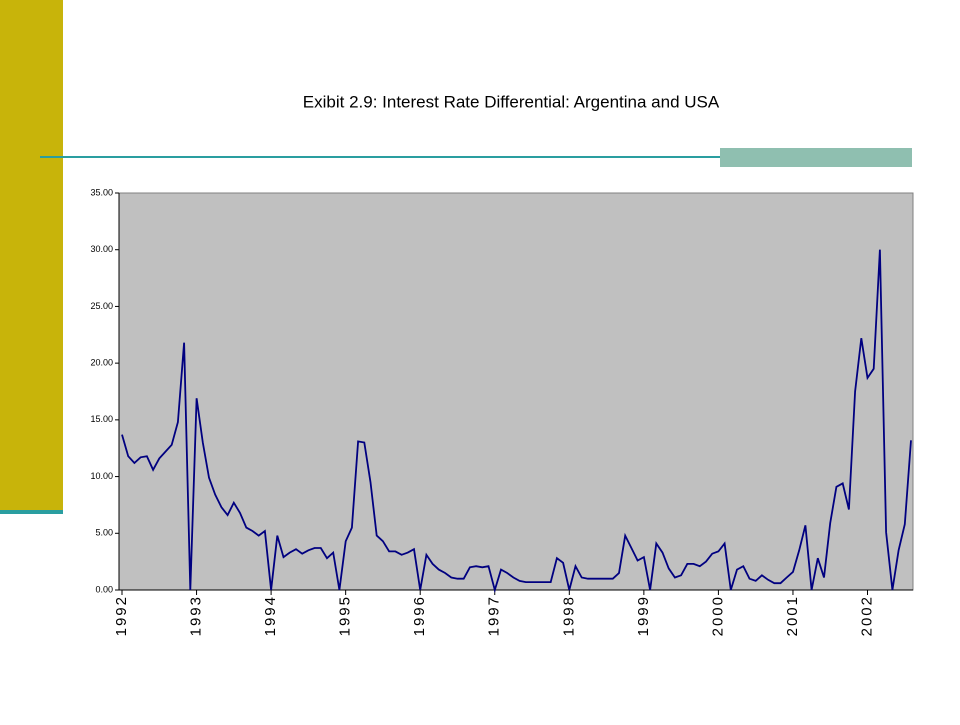 The height and width of the screenshot is (725, 960). I want to click on x-tick-label: 1992, so click(121, 615).